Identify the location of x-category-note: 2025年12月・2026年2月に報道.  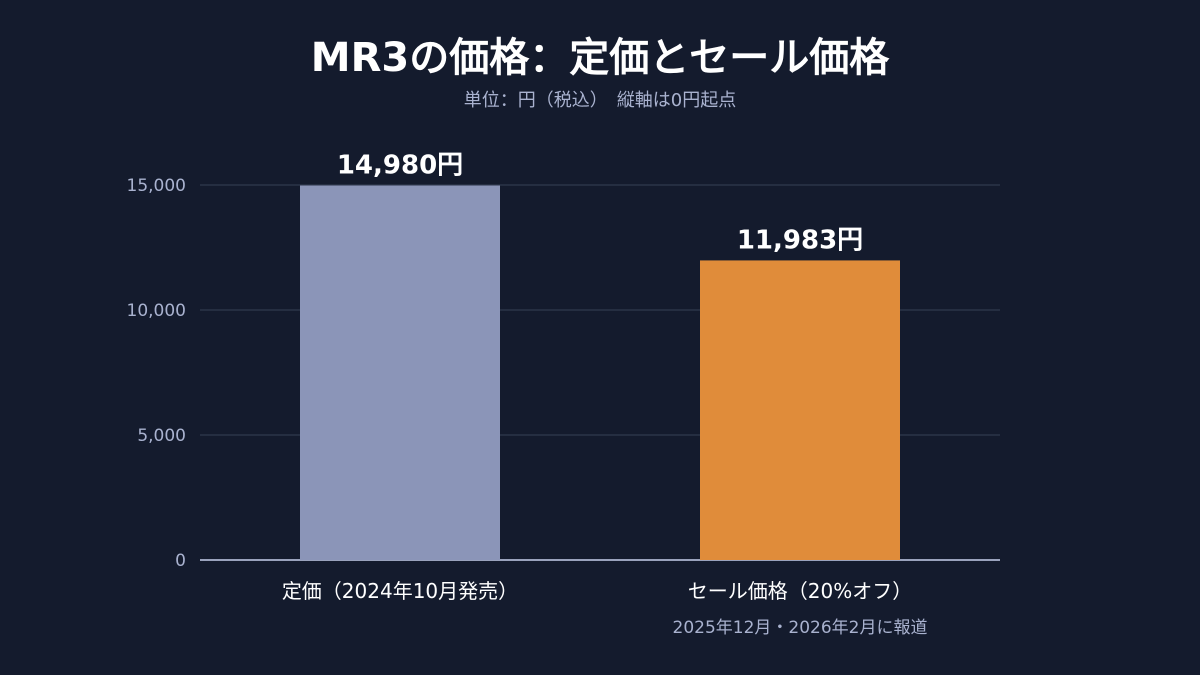
(800, 628).